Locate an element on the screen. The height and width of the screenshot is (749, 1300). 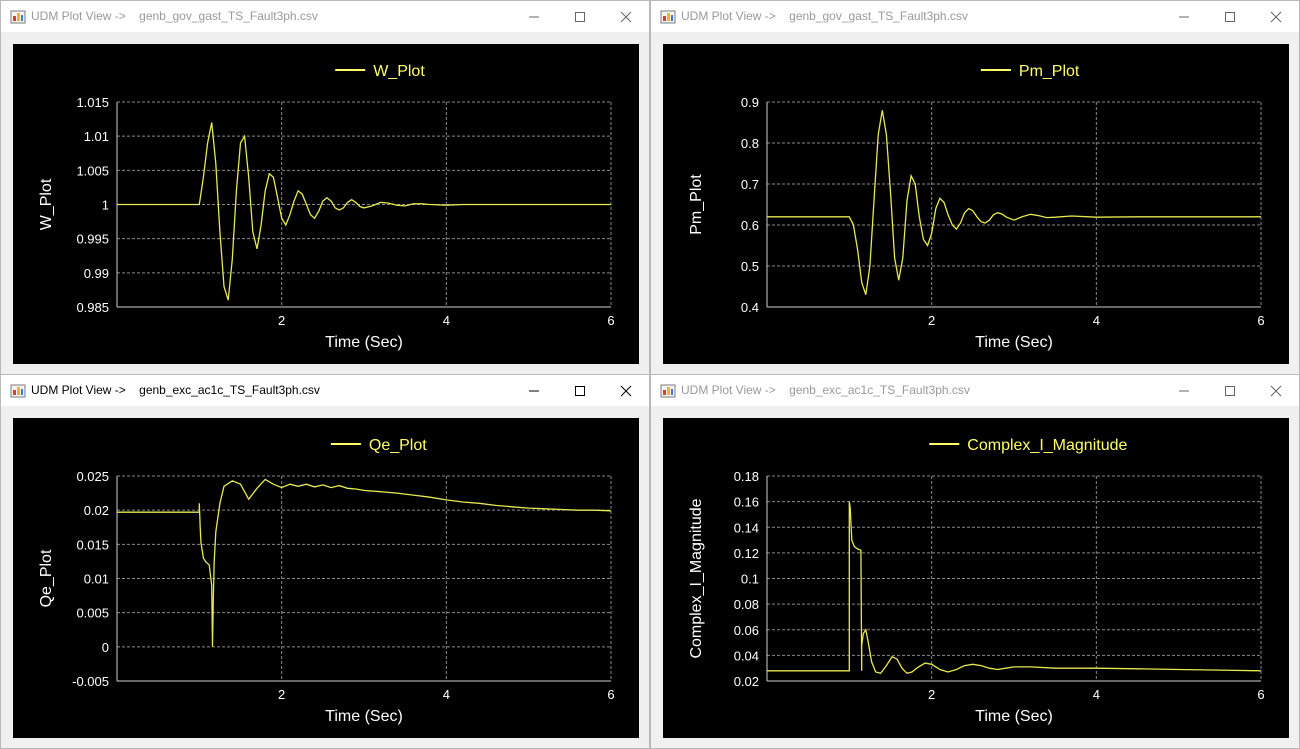
y-axis-label: W_Plot is located at coordinates (46, 204).